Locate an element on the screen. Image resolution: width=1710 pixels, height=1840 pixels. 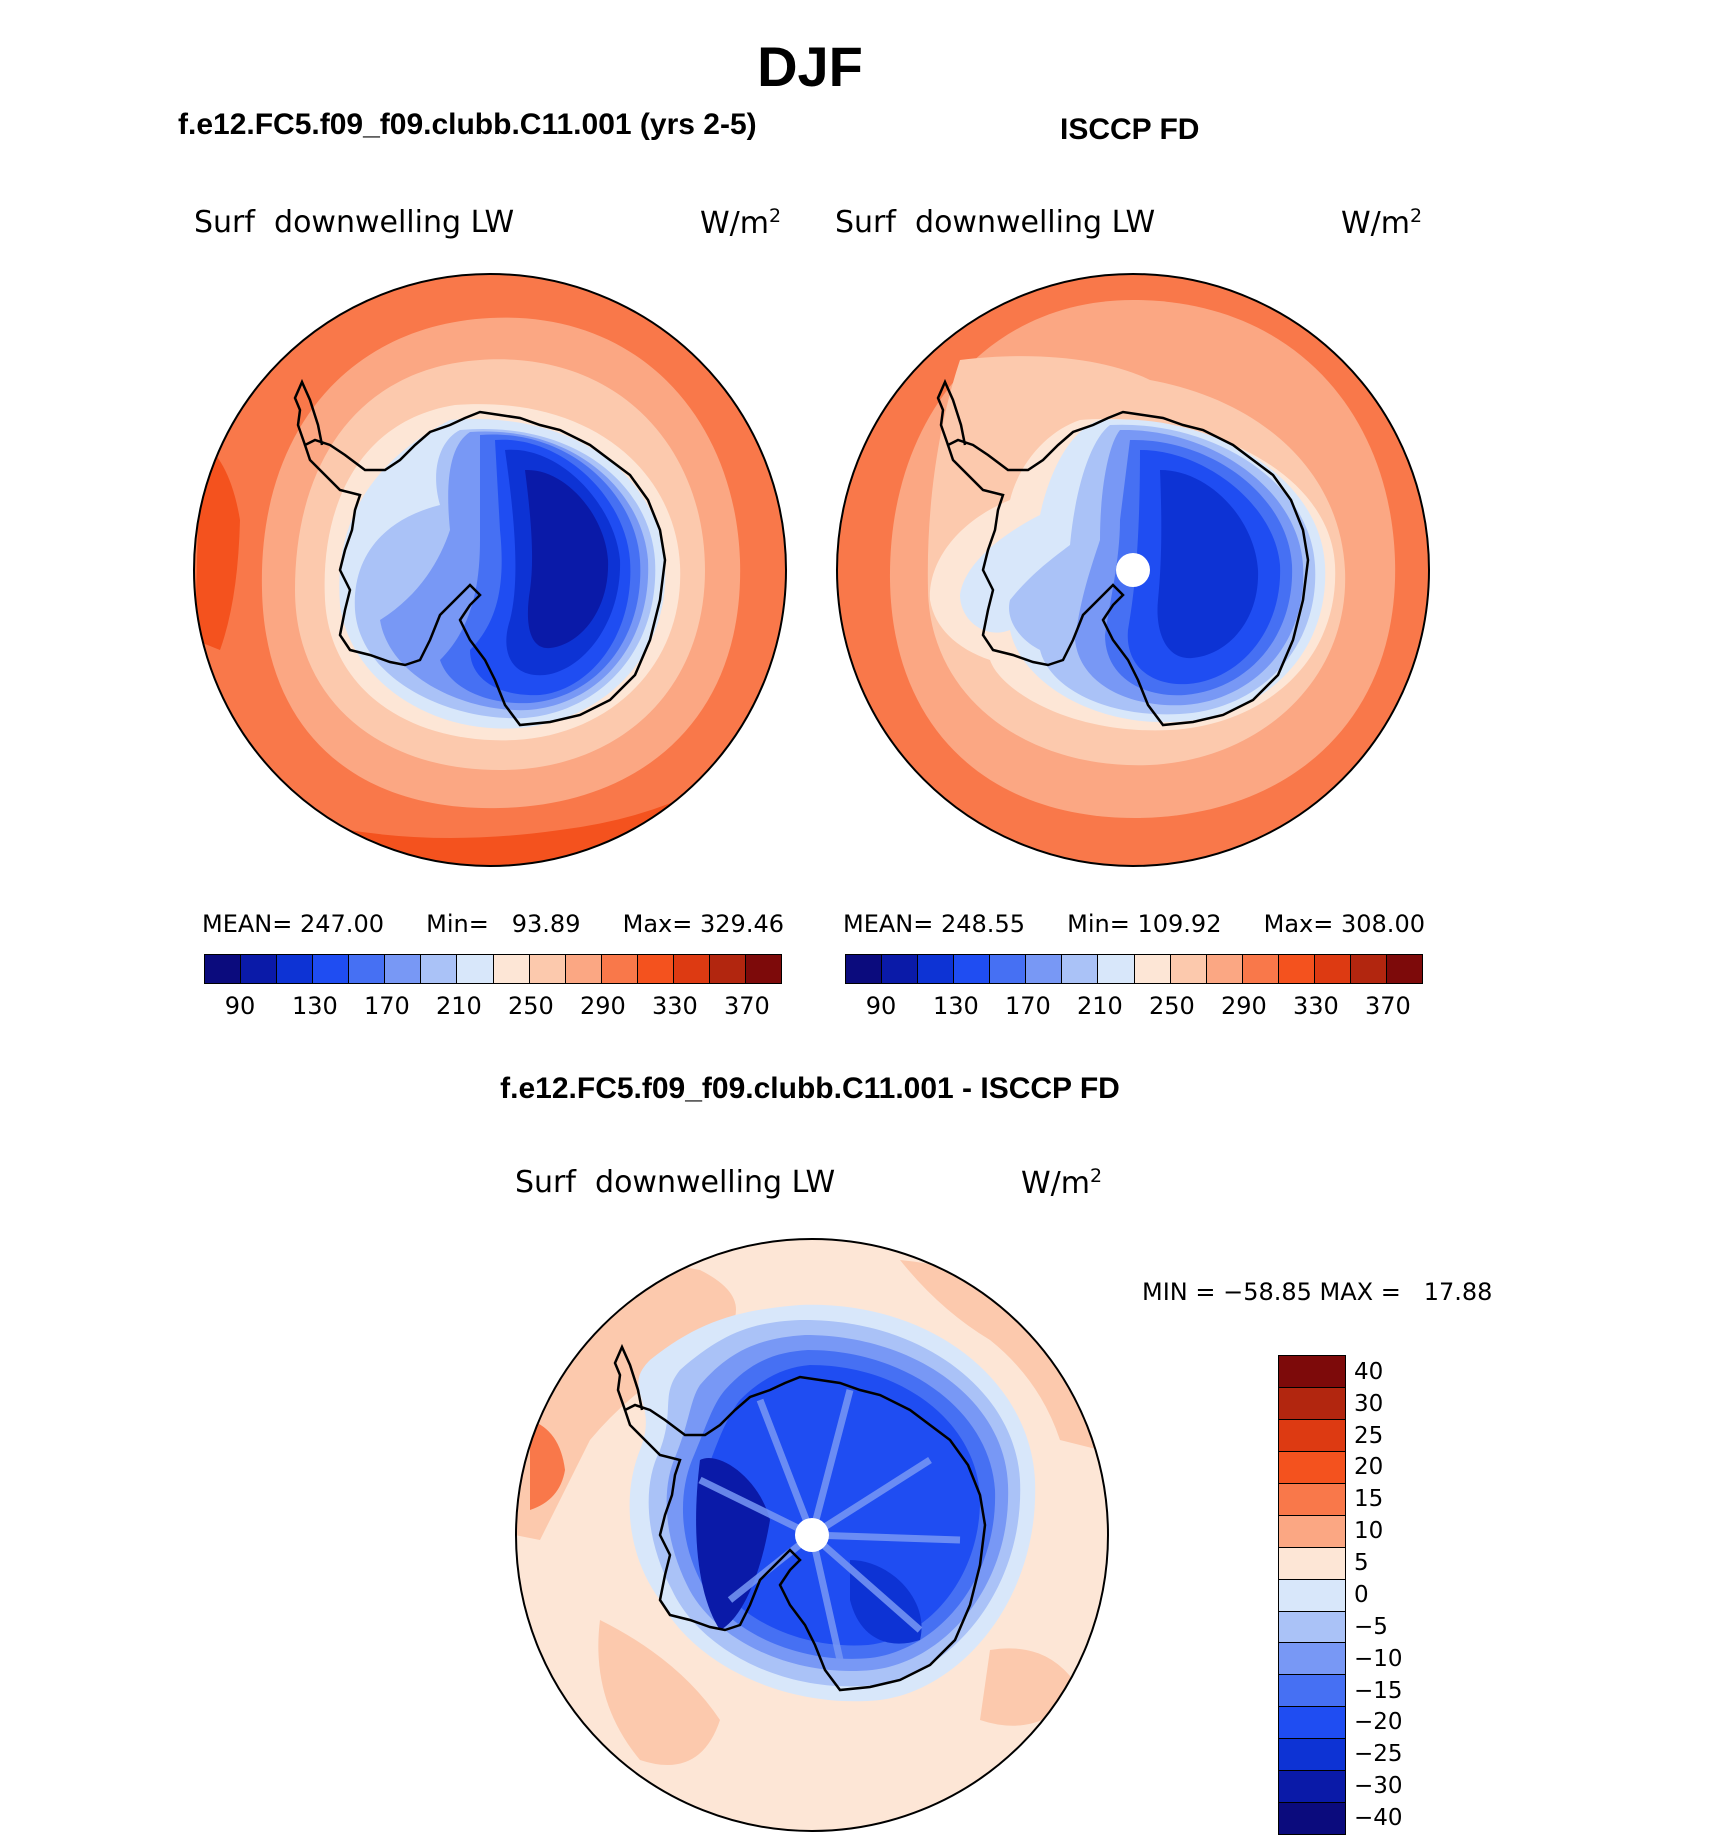
panel-left-variable: Surf downwelling LW is located at coordinates (354, 222).